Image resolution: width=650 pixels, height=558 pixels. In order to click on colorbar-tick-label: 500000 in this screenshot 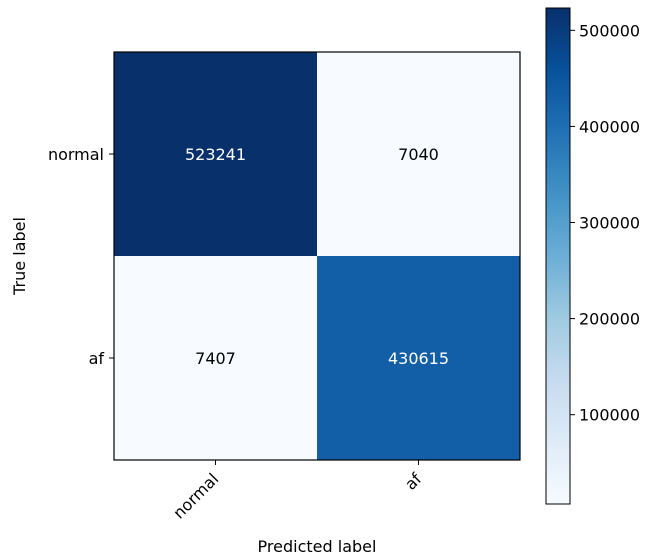, I will do `click(609, 30)`.